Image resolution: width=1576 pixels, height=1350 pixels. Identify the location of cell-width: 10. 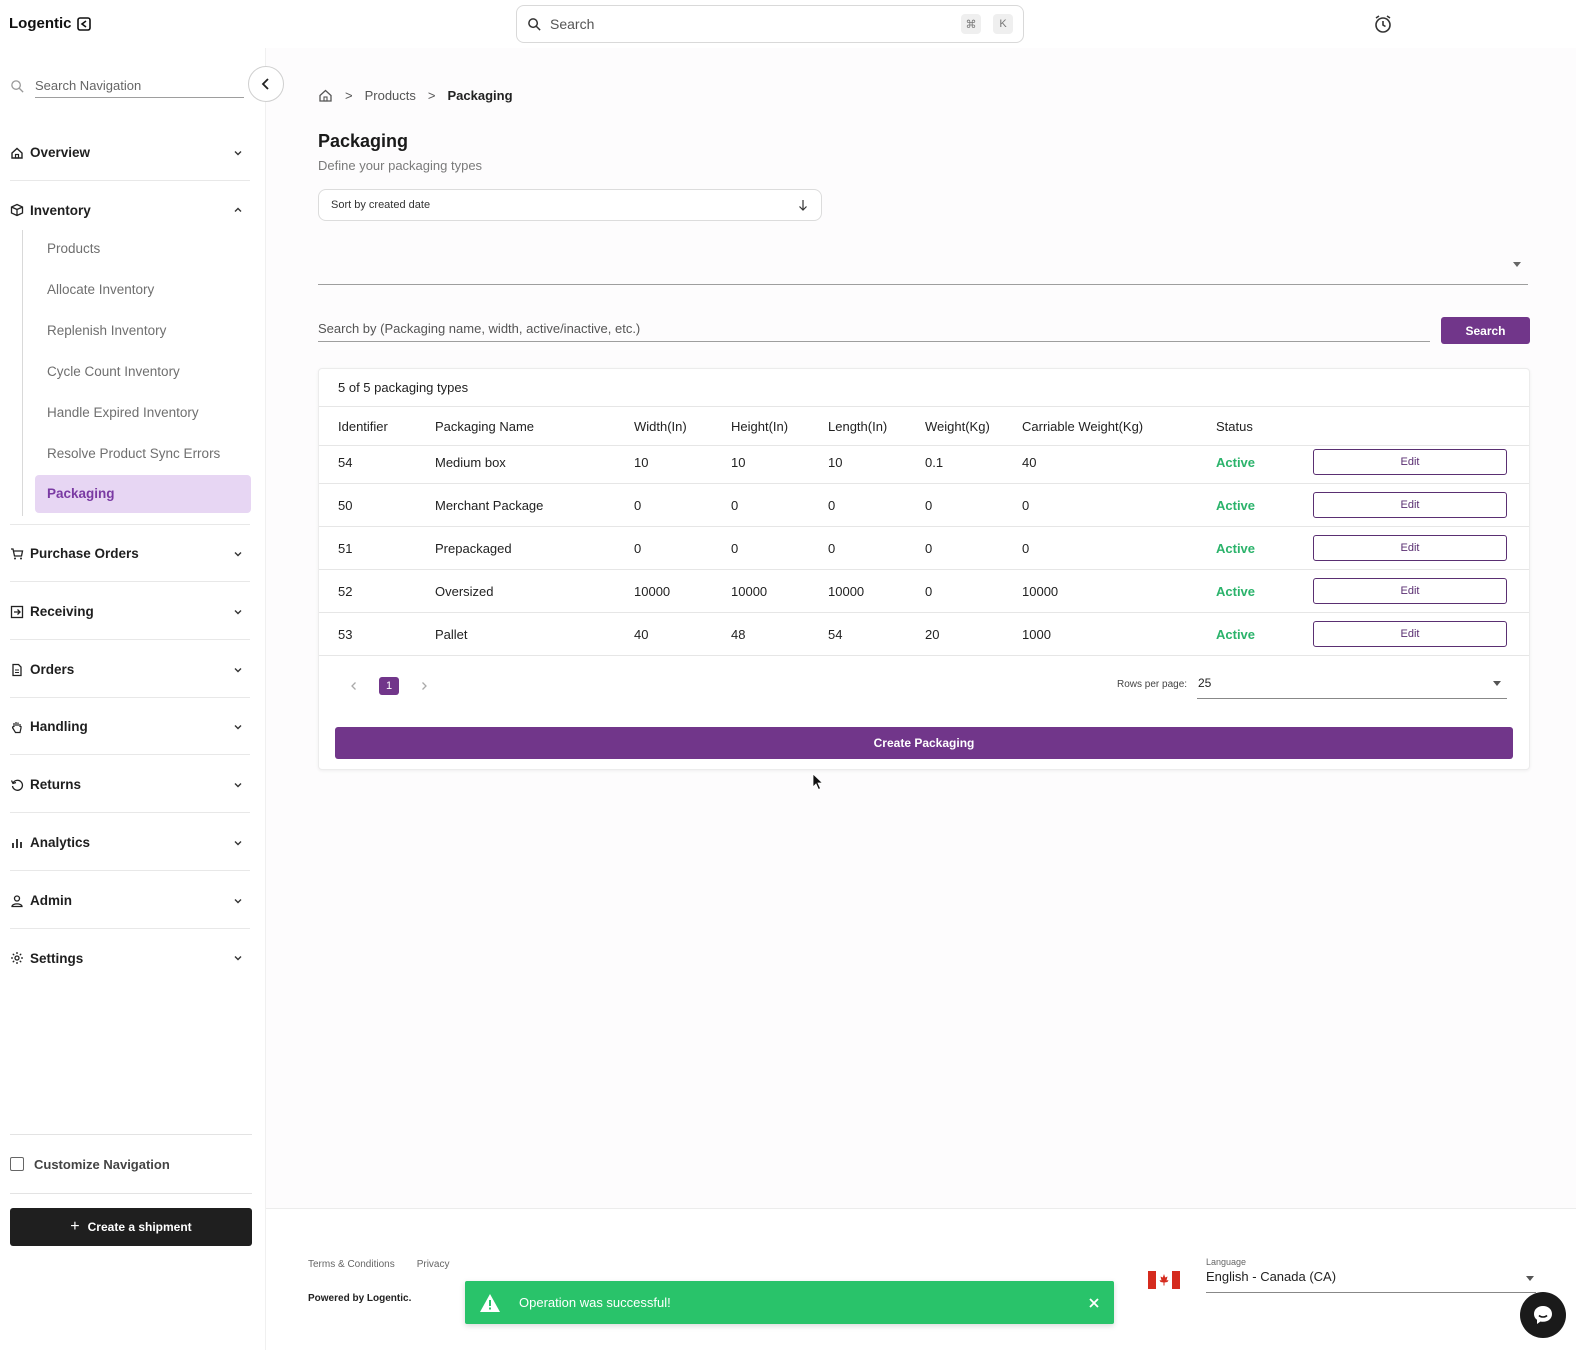
(641, 462).